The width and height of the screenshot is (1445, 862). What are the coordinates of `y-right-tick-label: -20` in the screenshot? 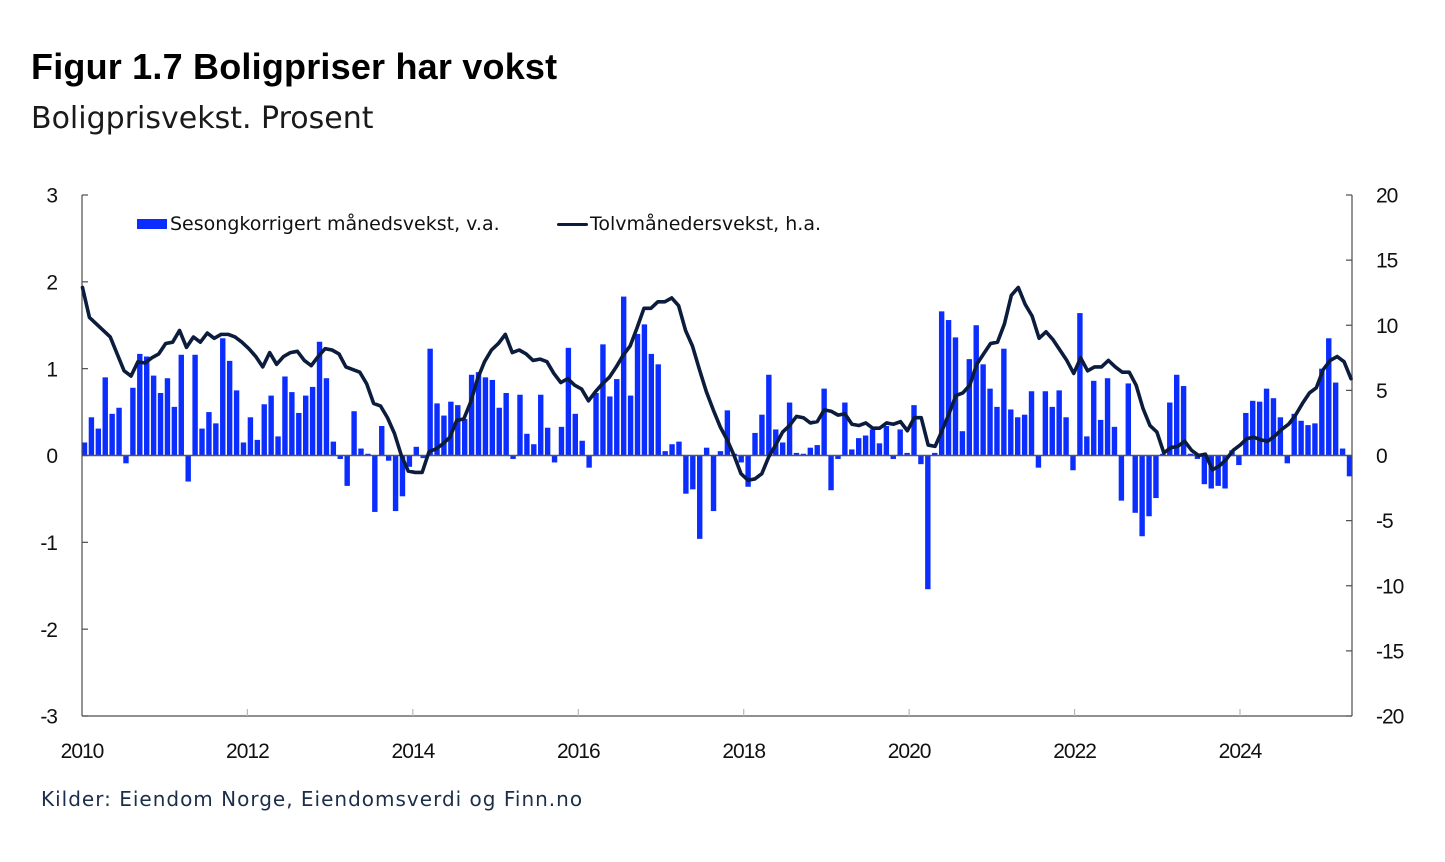 It's located at (1390, 717).